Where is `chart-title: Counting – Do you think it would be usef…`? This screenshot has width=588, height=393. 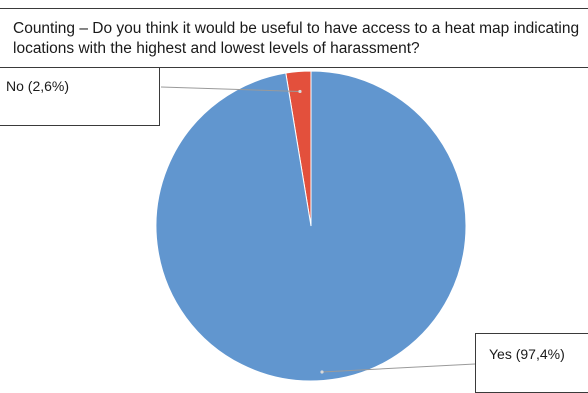 chart-title: Counting – Do you think it would be usef… is located at coordinates (296, 38).